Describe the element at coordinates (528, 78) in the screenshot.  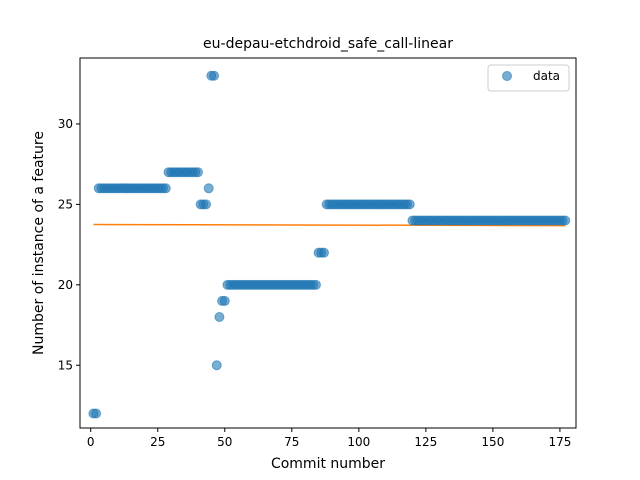
I see `legend: data` at that location.